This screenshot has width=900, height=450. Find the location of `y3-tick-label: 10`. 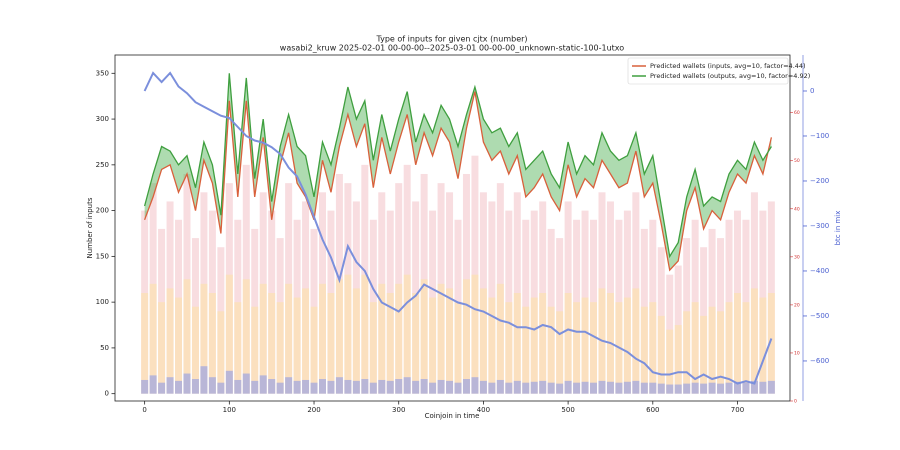

y3-tick-label: 10 is located at coordinates (797, 353).